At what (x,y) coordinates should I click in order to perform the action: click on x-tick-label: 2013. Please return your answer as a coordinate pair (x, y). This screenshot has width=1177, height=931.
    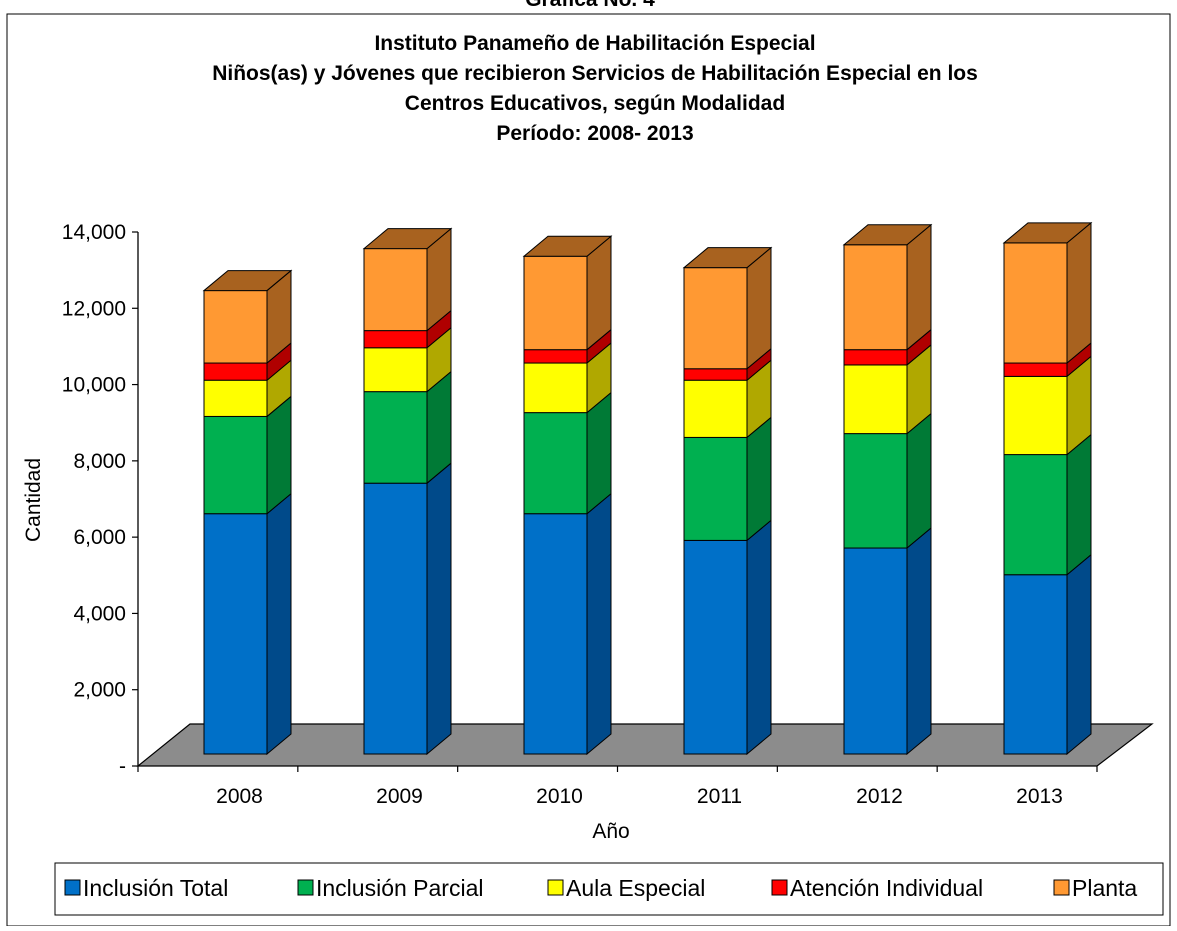
    Looking at the image, I should click on (1039, 796).